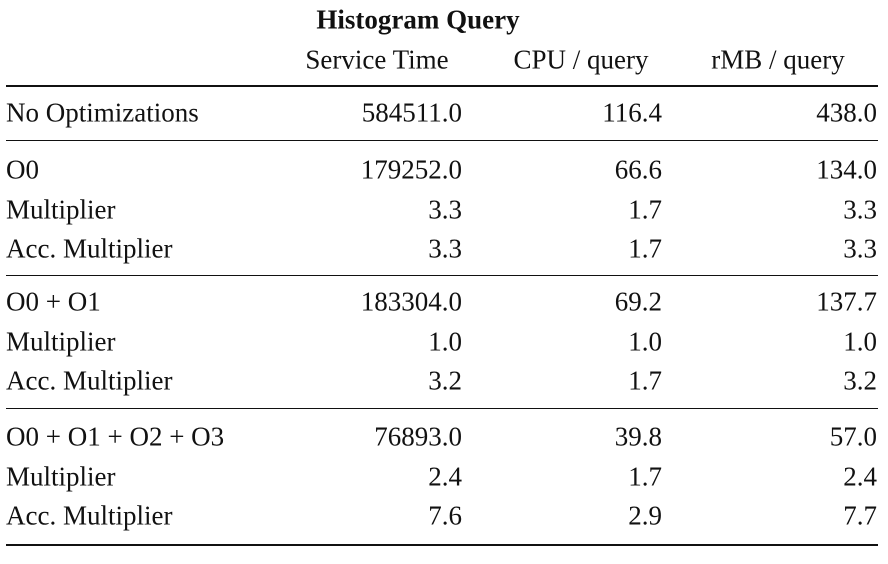  What do you see at coordinates (411, 301) in the screenshot?
I see `cell: 183304.0` at bounding box center [411, 301].